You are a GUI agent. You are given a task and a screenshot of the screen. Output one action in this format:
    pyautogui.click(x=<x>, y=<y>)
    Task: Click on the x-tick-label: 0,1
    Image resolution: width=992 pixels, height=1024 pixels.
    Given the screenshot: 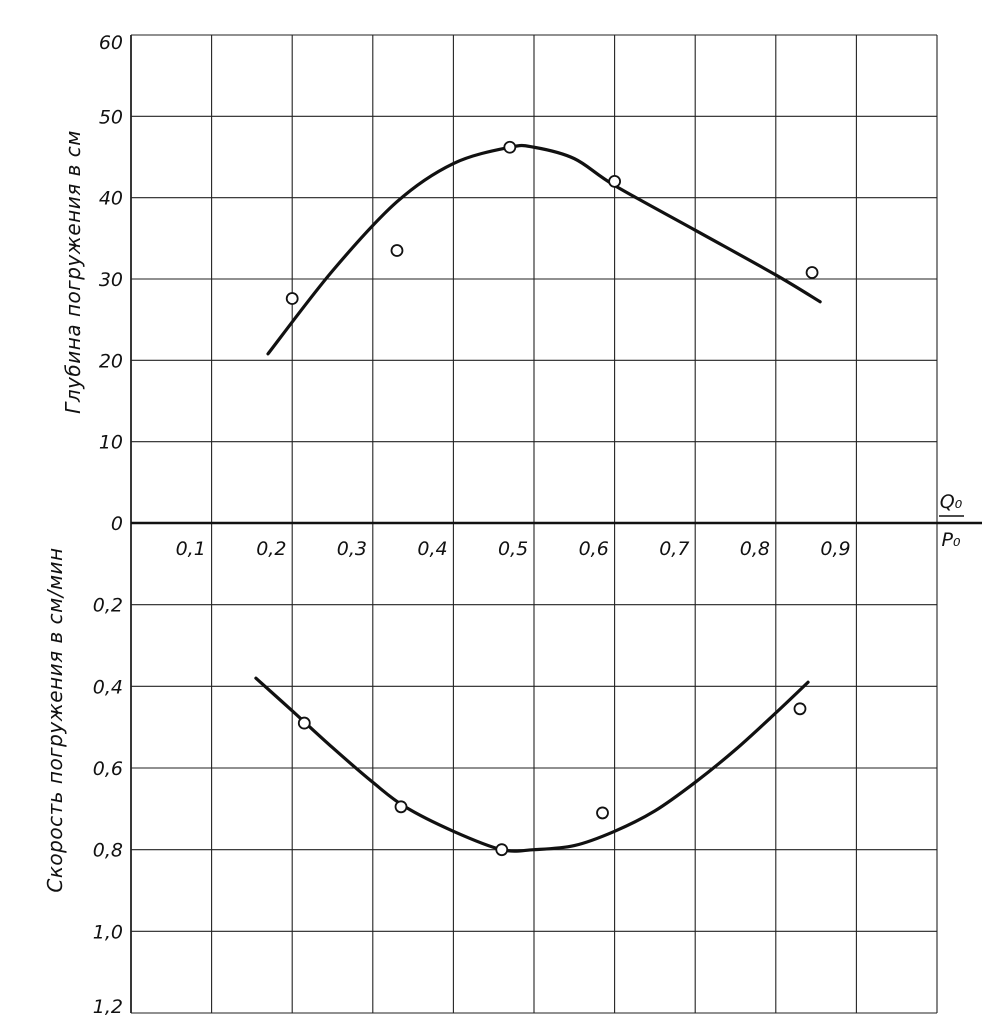 What is the action you would take?
    pyautogui.click(x=191, y=549)
    